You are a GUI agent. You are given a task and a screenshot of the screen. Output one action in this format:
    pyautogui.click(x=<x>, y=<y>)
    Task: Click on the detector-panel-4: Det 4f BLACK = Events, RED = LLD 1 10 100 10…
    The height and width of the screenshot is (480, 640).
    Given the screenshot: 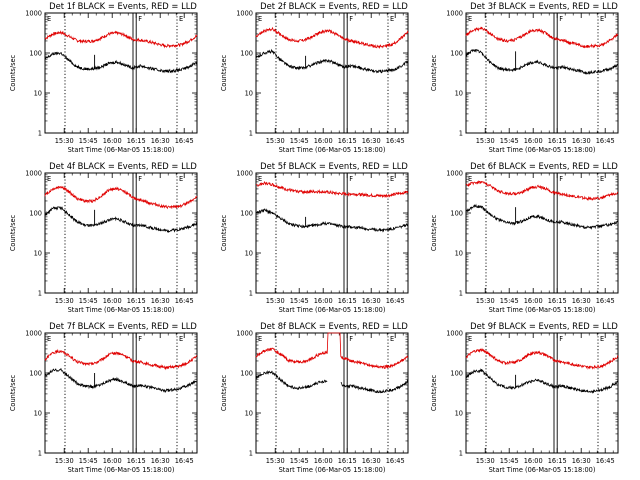 What is the action you would take?
    pyautogui.click(x=103, y=237)
    